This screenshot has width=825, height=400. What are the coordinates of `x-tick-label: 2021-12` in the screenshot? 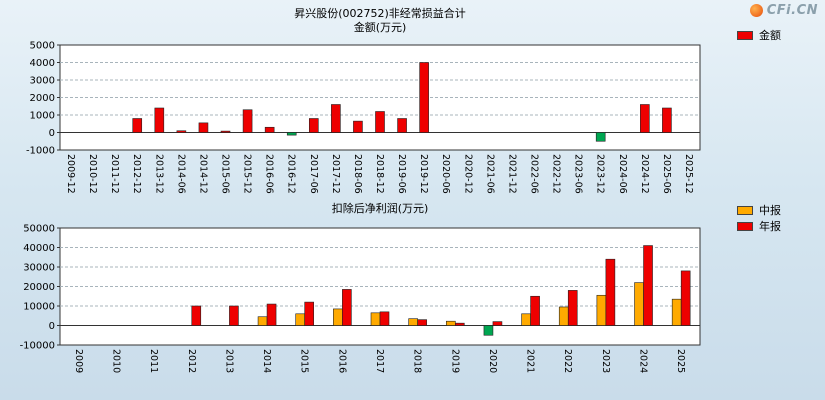 It's located at (511, 174).